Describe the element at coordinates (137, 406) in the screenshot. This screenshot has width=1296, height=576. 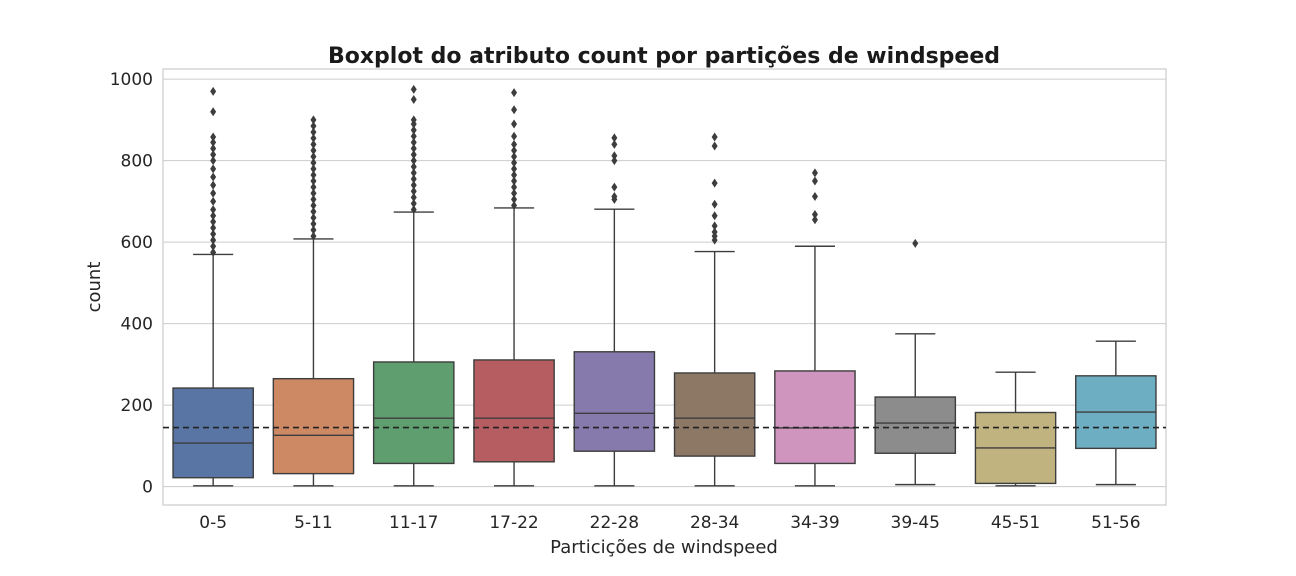
I see `y-tick-label: 200` at that location.